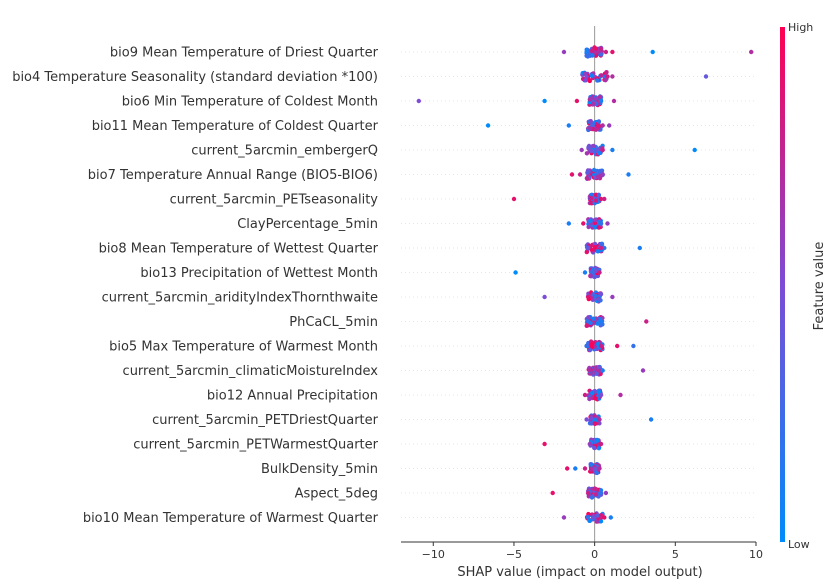 The height and width of the screenshot is (584, 834). What do you see at coordinates (259, 273) in the screenshot?
I see `feature-label: bio13 Precipitation of Wettest Month` at bounding box center [259, 273].